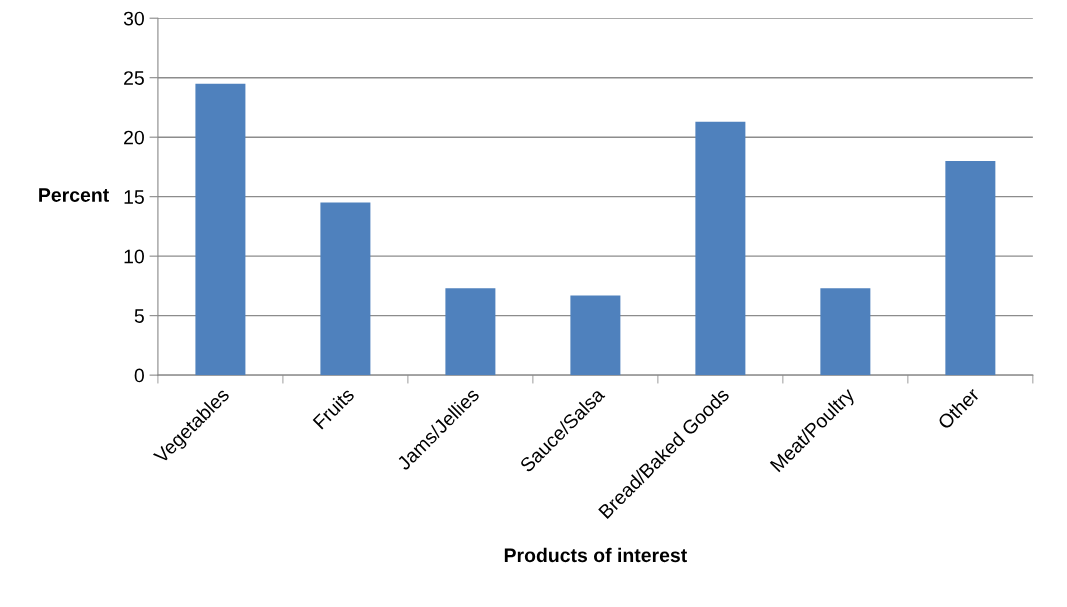  I want to click on y-axis-title: Percent, so click(74, 195).